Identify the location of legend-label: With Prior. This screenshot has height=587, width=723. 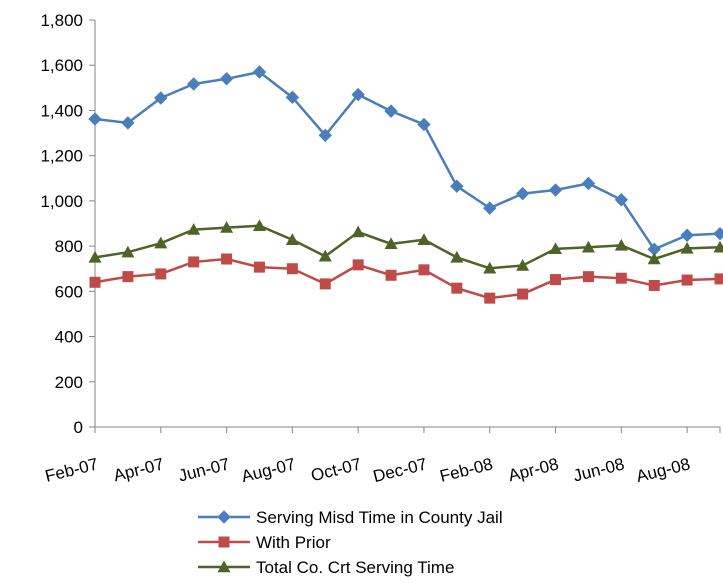
(293, 542).